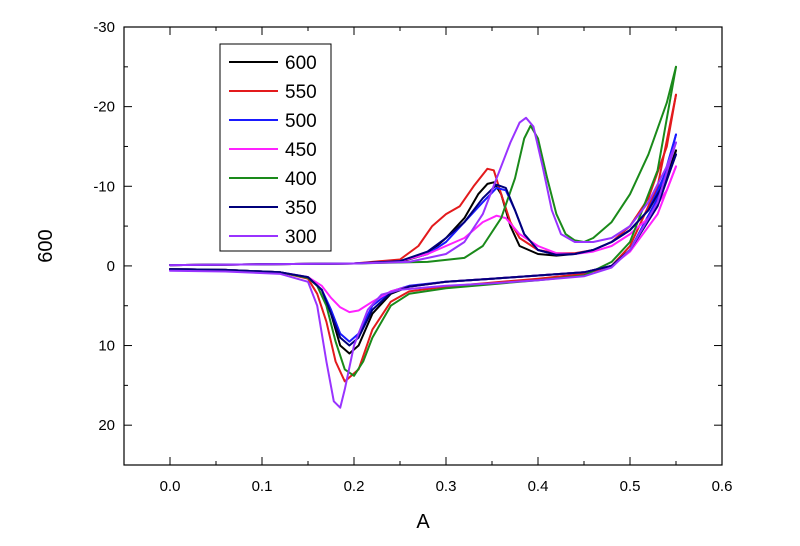 The height and width of the screenshot is (546, 800). I want to click on x-axis-title: A, so click(423, 522).